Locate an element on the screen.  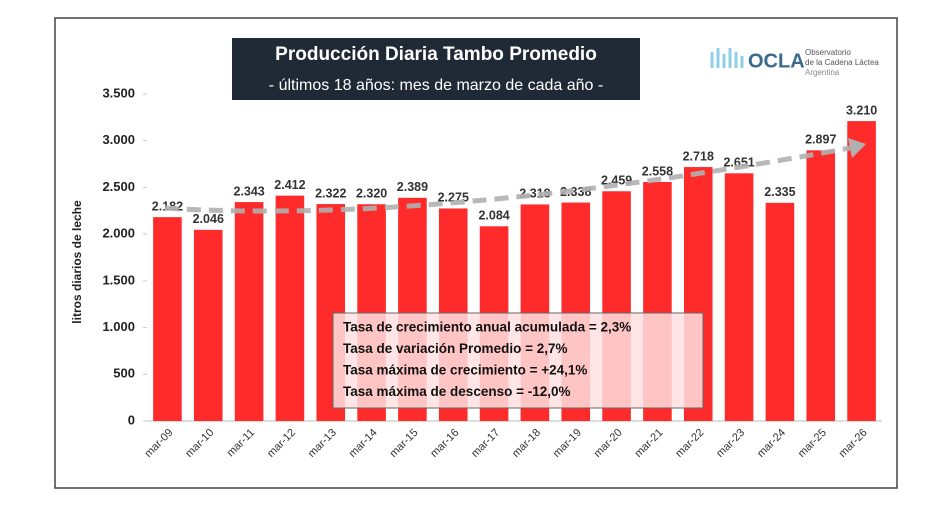
value-label: 2.084 is located at coordinates (493, 216).